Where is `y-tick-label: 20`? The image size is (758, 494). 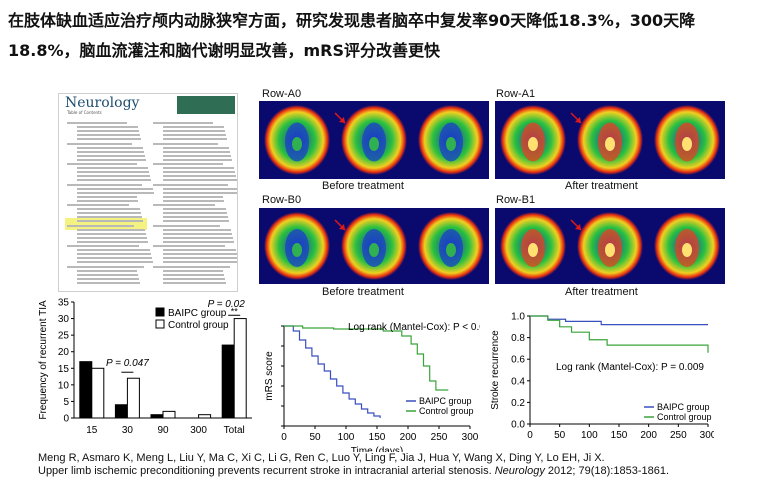 y-tick-label: 20 is located at coordinates (64, 352).